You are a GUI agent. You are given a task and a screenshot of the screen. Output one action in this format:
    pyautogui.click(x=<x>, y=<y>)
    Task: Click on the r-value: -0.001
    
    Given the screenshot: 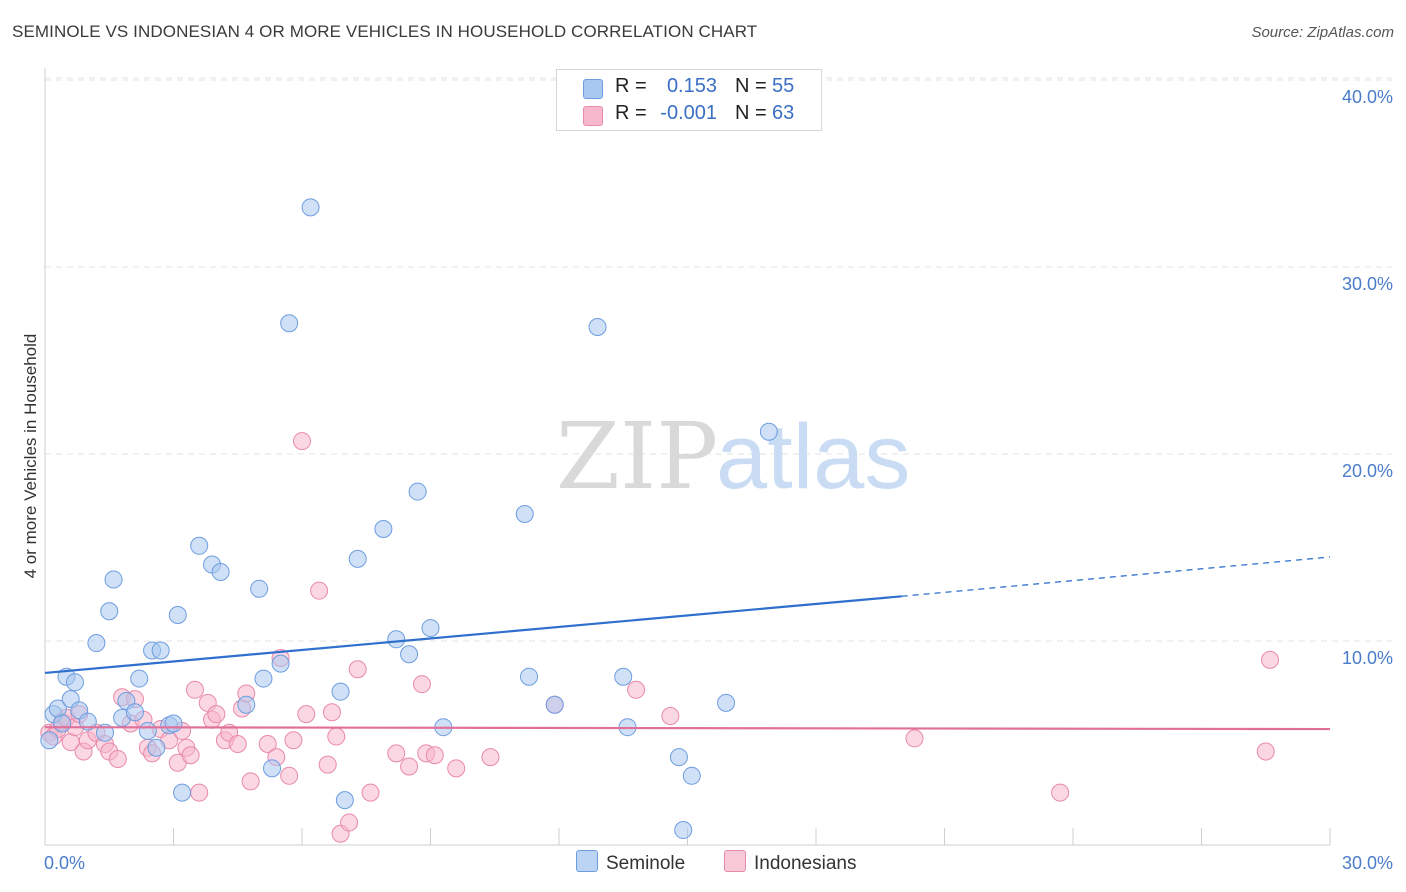 What is the action you would take?
    pyautogui.click(x=688, y=113)
    